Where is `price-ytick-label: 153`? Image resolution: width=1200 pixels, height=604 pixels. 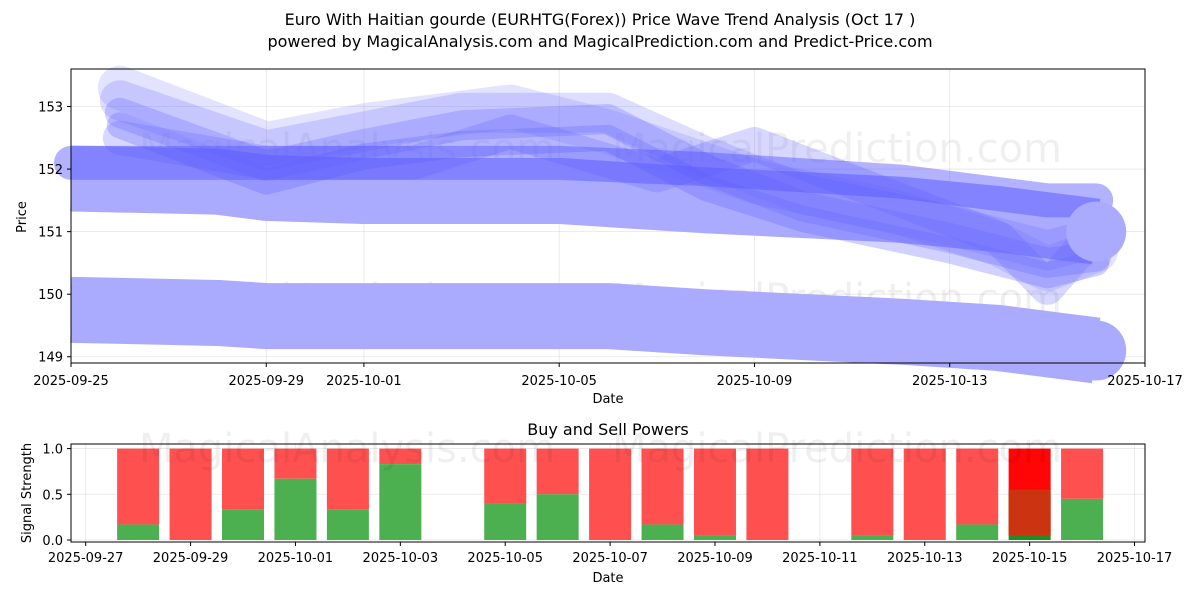
price-ytick-label: 153 is located at coordinates (50, 108).